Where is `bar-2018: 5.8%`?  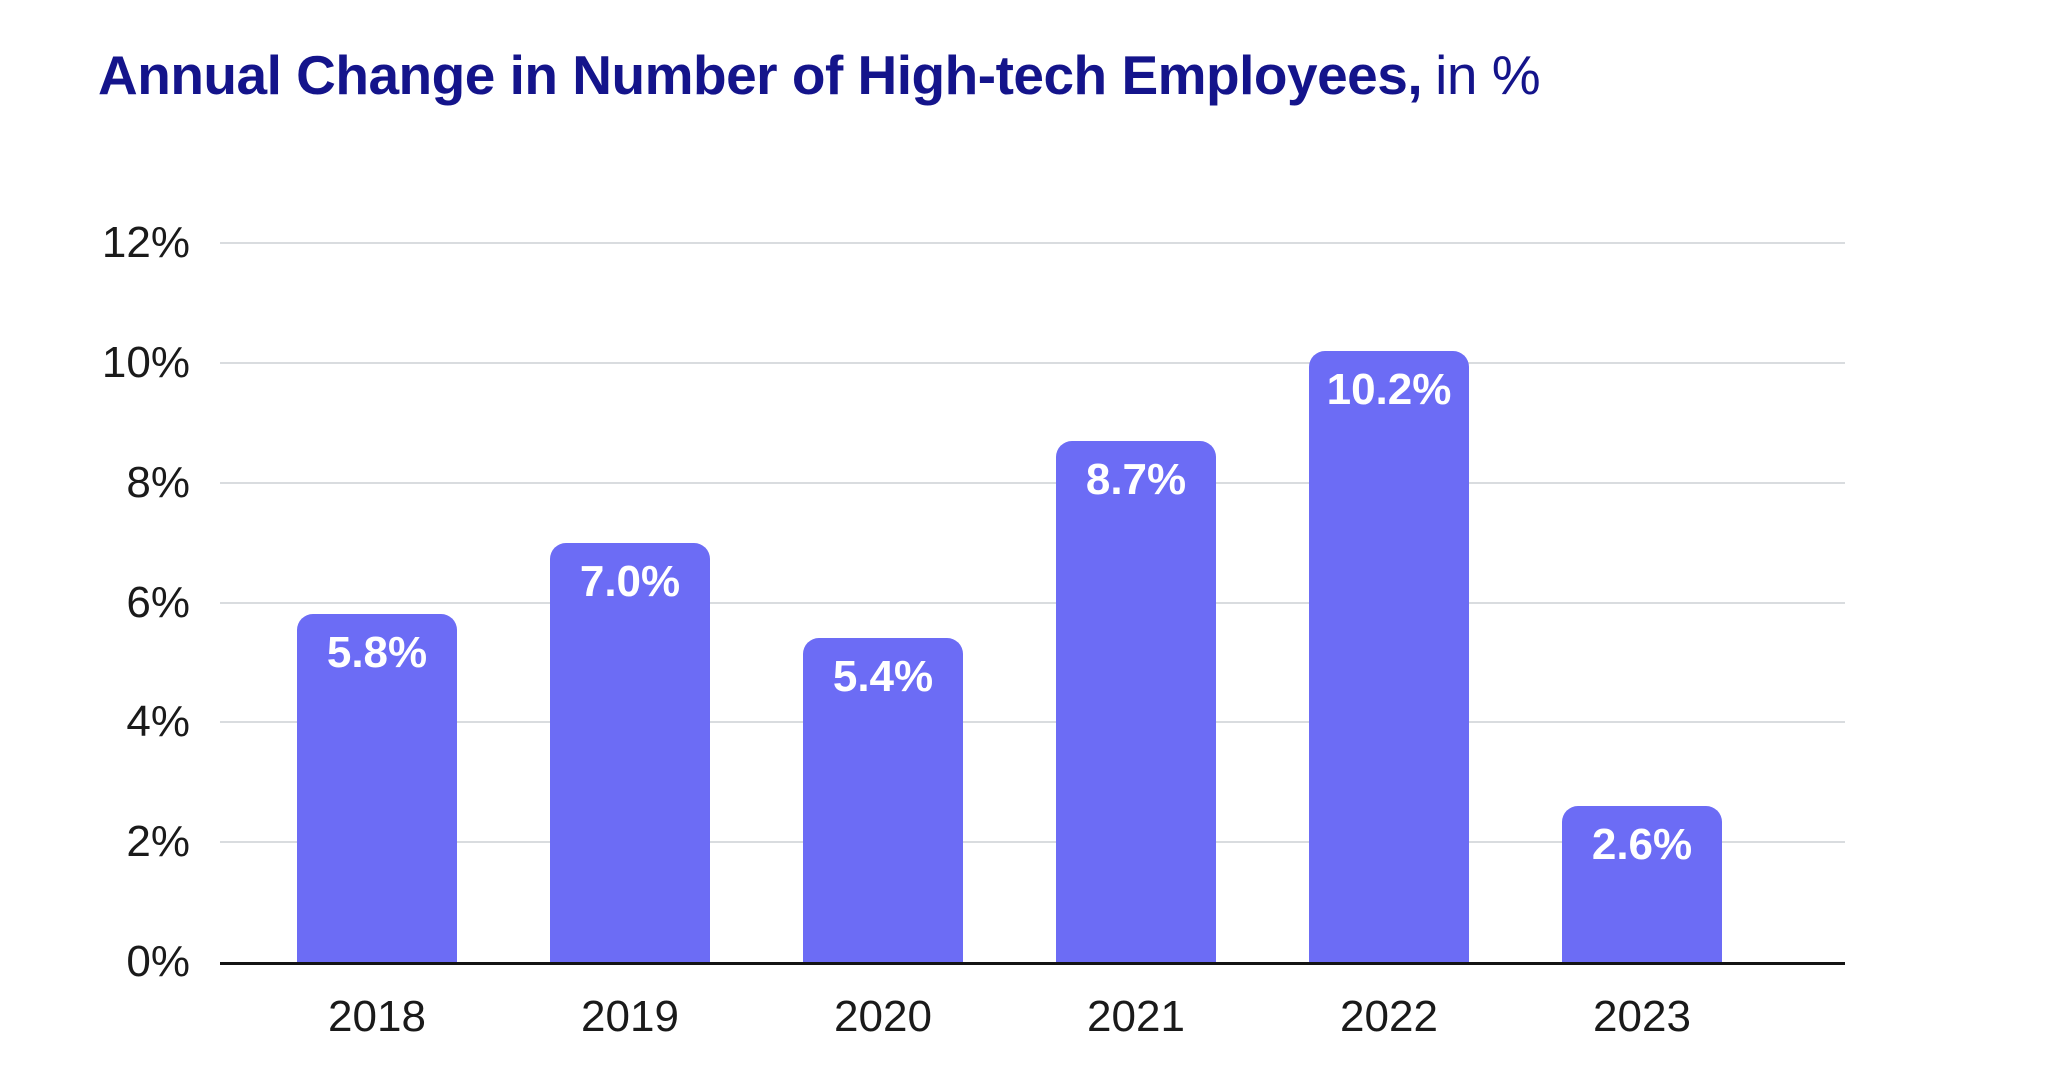
bar-2018: 5.8% is located at coordinates (377, 788).